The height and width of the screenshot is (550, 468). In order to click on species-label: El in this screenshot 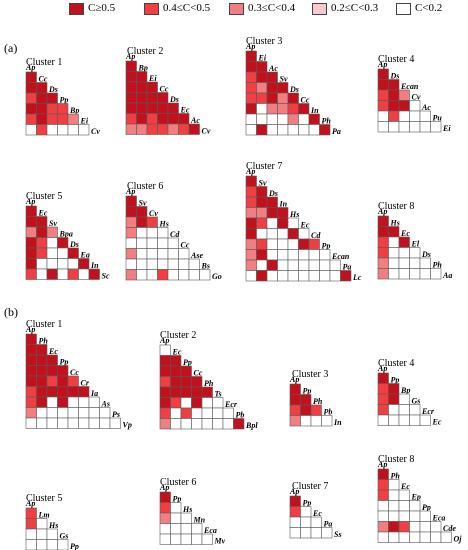, I will do `click(415, 244)`.